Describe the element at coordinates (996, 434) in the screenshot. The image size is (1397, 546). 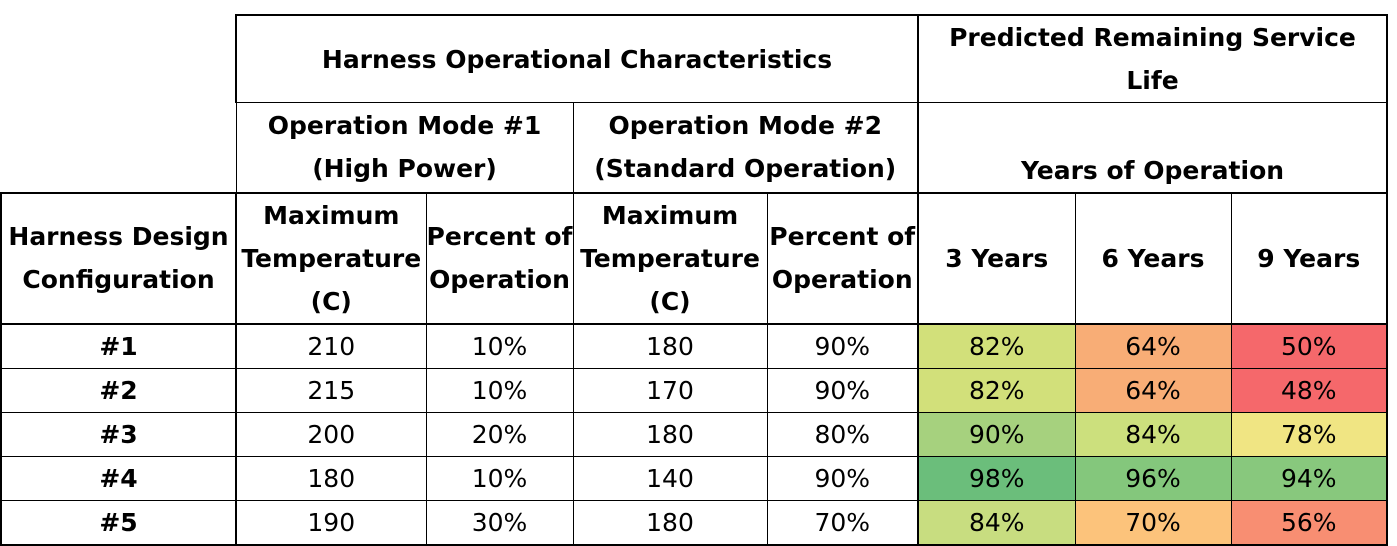
I see `life-3y-cell: 90%` at that location.